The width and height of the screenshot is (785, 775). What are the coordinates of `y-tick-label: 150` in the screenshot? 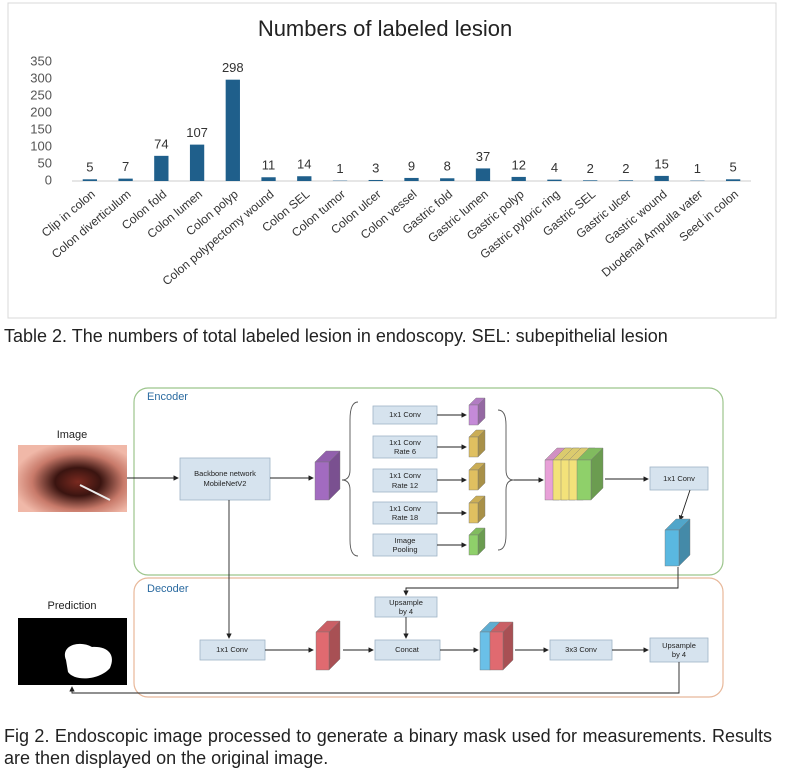 It's located at (41, 128).